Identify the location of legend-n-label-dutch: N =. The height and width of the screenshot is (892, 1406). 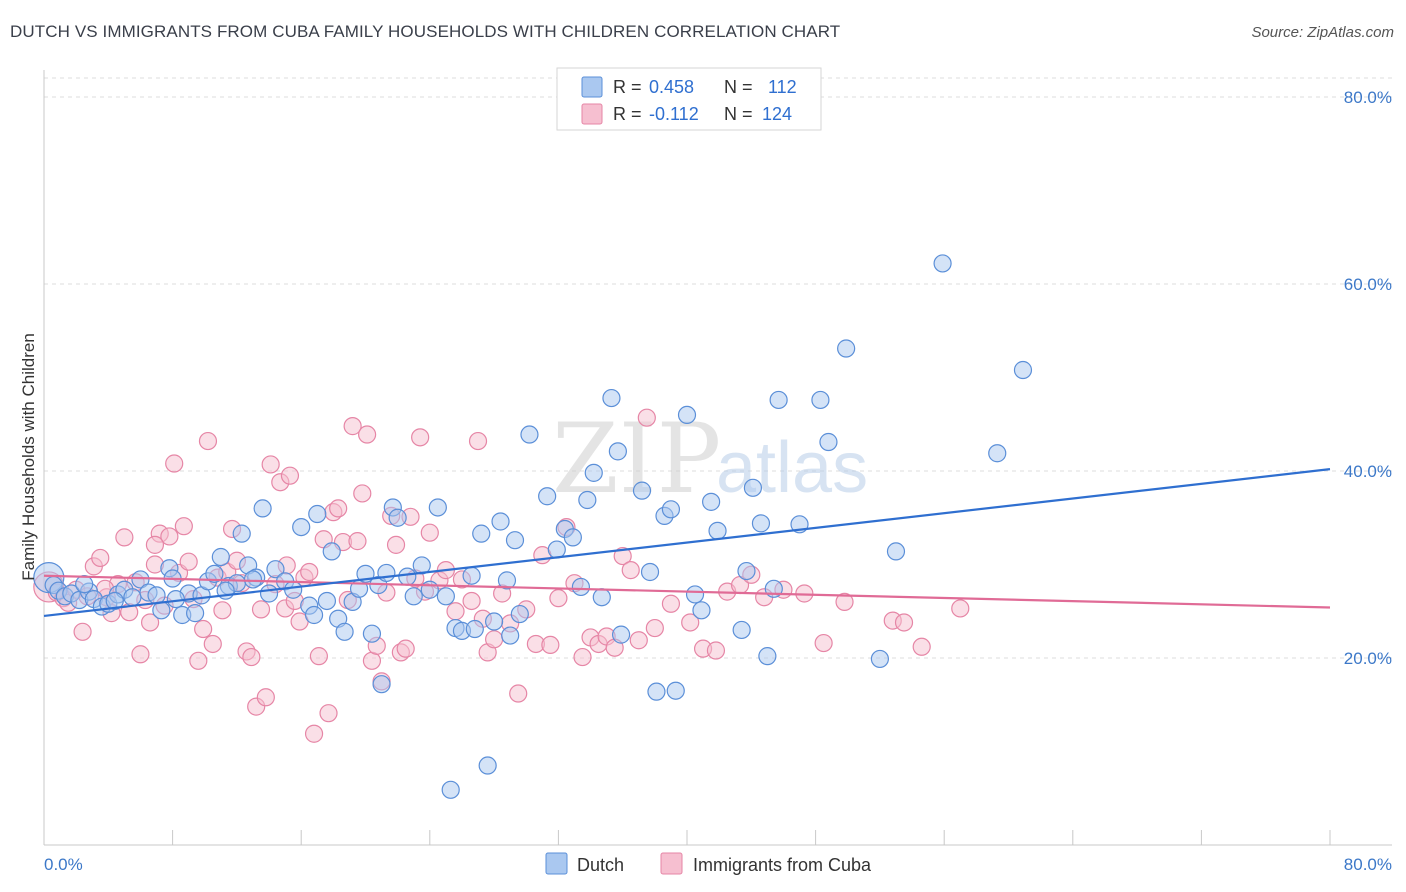
(738, 87).